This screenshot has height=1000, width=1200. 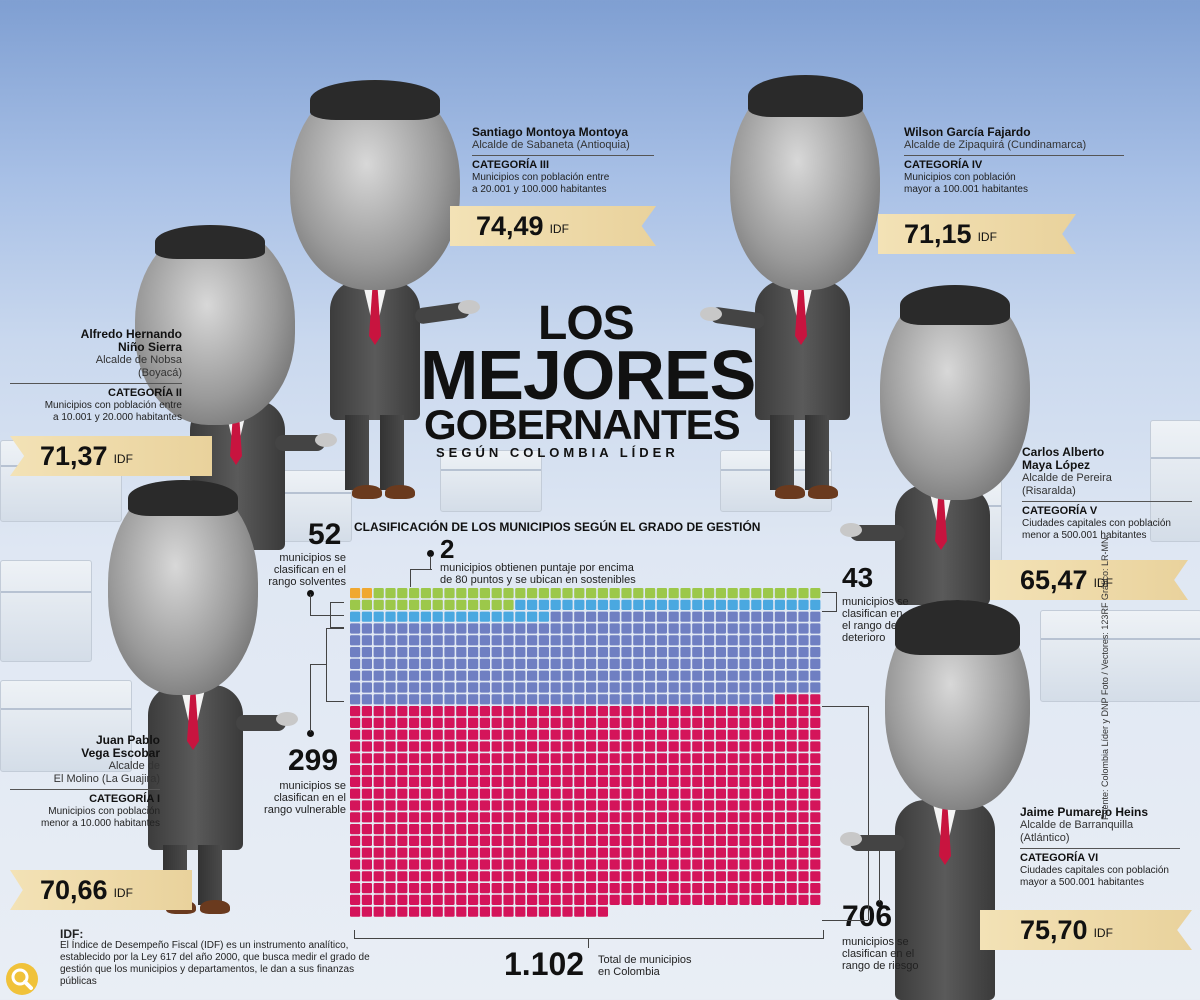 I want to click on note-line: clasifican en el, so click(x=309, y=570).